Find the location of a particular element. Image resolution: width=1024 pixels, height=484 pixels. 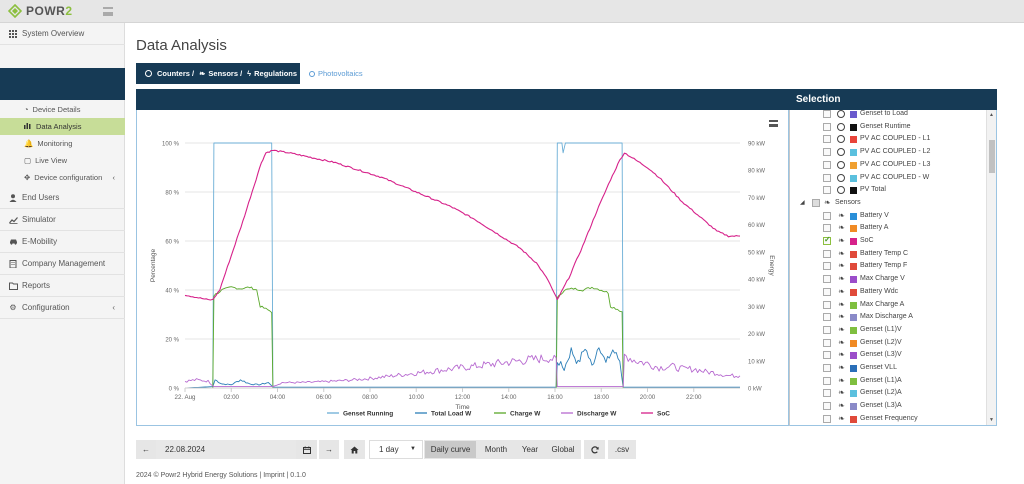

sidebar-subitem-monitoring: 🔔 Monitoring is located at coordinates (62, 143).